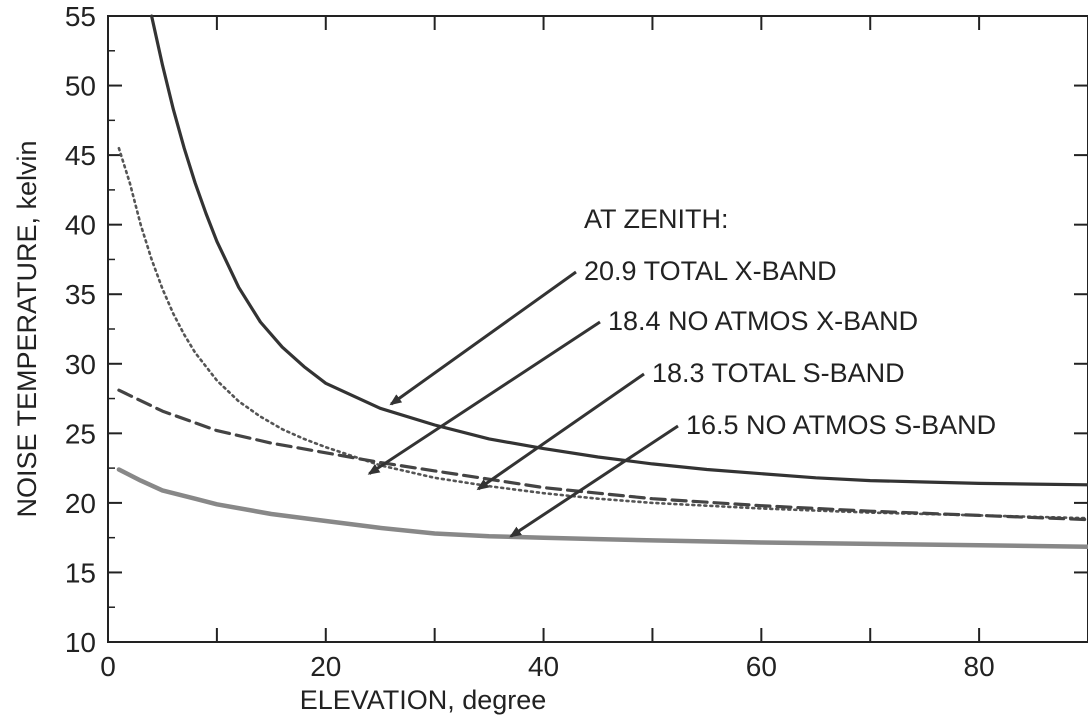 The image size is (1088, 718). What do you see at coordinates (108, 666) in the screenshot?
I see `x-tick-label: 0` at bounding box center [108, 666].